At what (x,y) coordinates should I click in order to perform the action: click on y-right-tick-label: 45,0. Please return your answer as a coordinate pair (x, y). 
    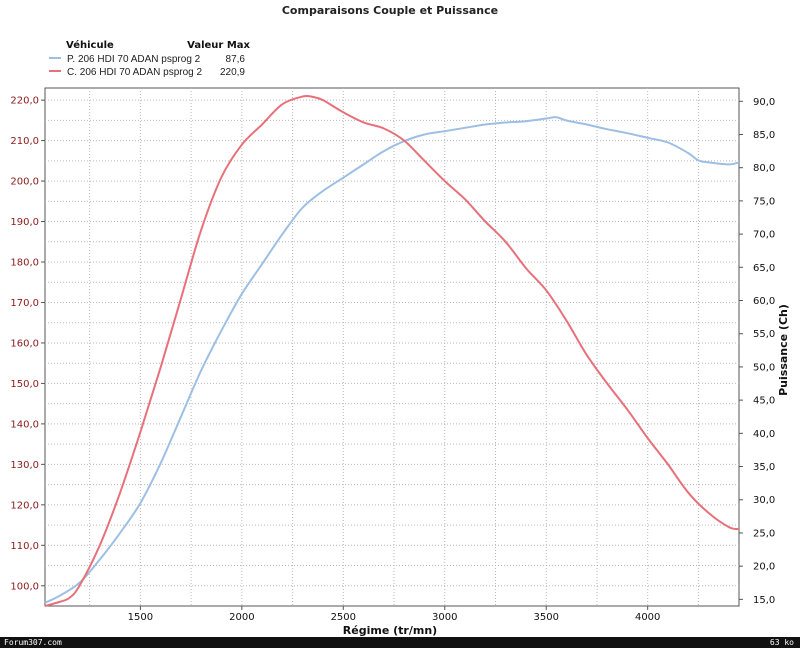
    Looking at the image, I should click on (764, 401).